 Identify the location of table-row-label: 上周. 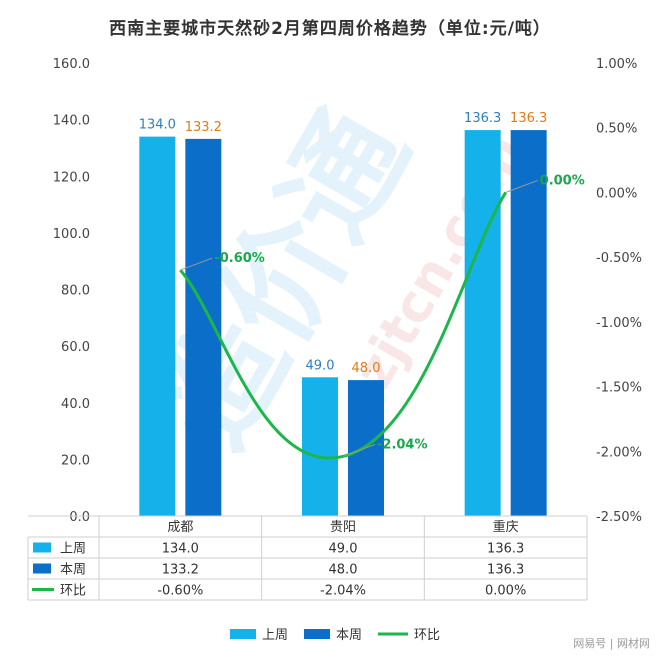
(73, 549).